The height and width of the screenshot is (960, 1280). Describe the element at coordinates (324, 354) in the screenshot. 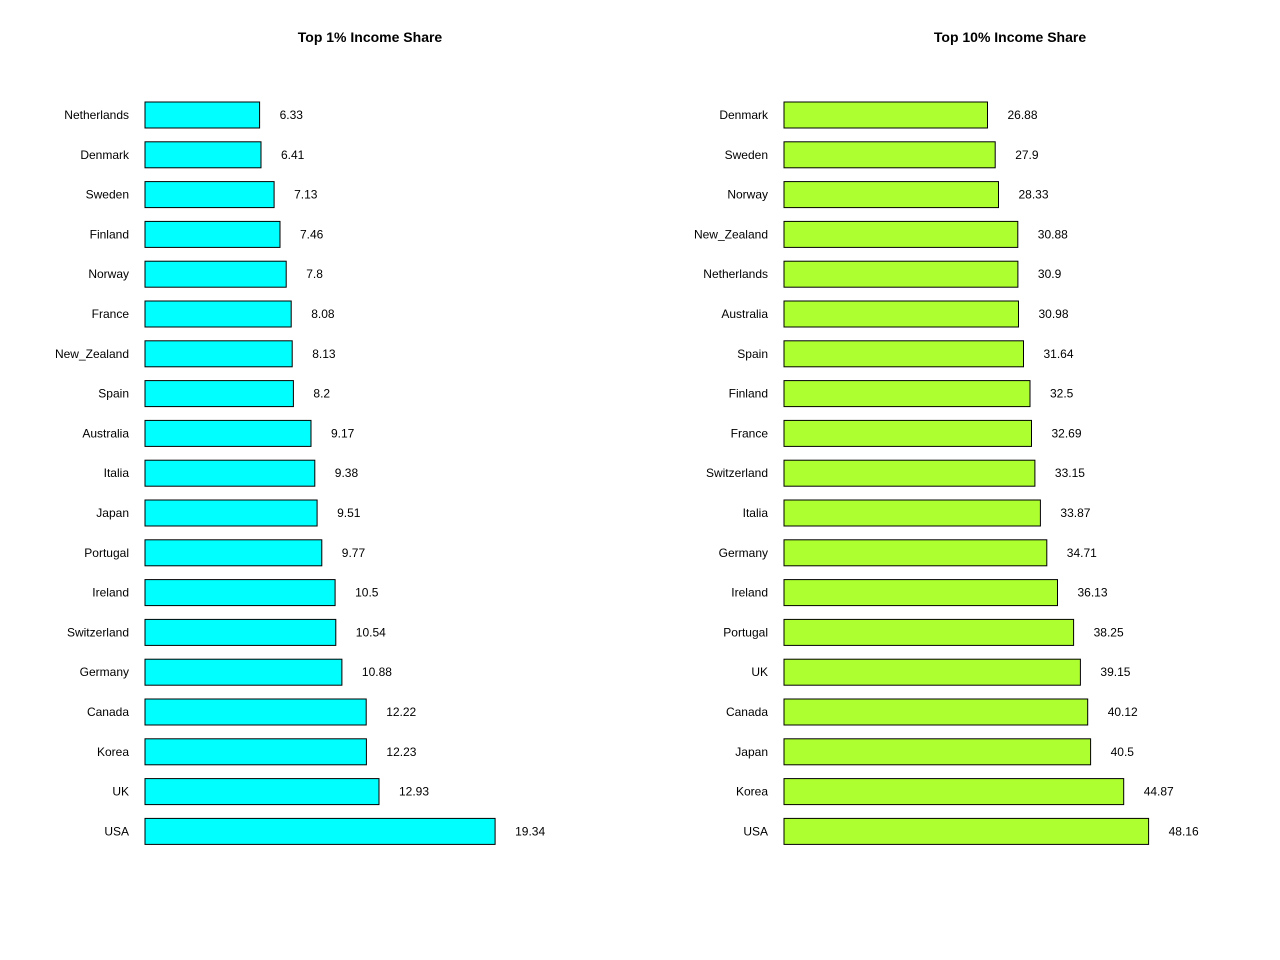

I see `value-label: 8.13` at that location.